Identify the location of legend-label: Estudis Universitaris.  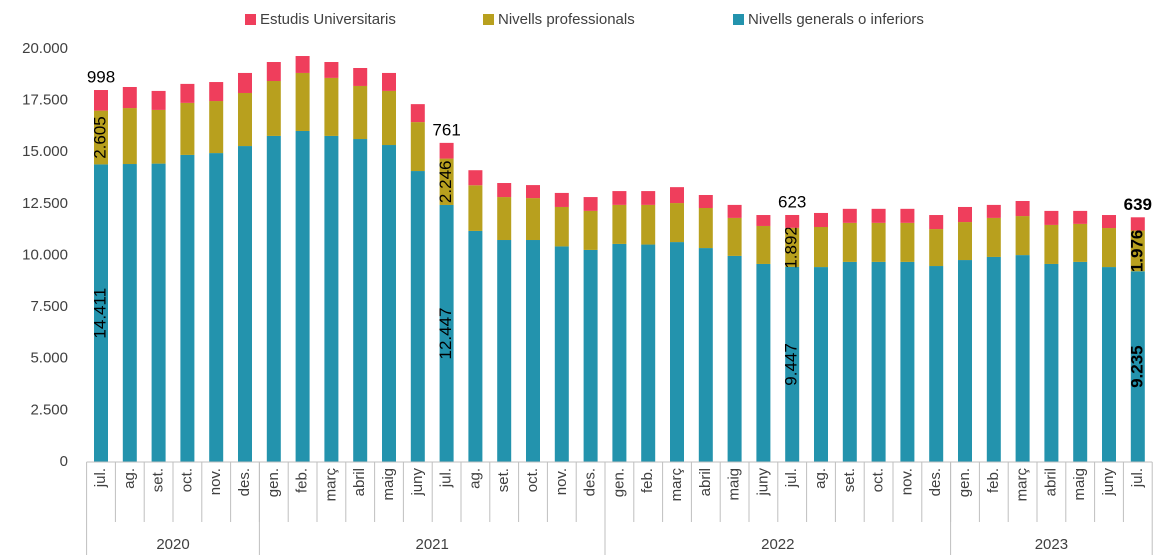
(328, 19).